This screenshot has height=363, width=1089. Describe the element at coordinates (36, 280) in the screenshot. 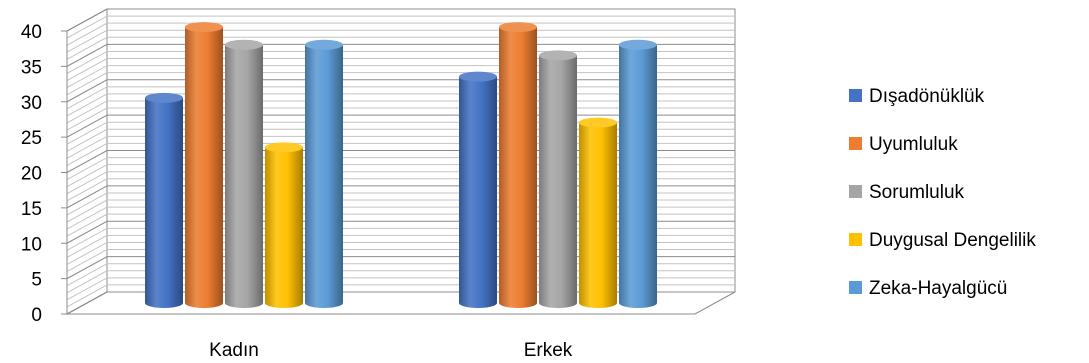

I see `y-tick-label: 5` at that location.